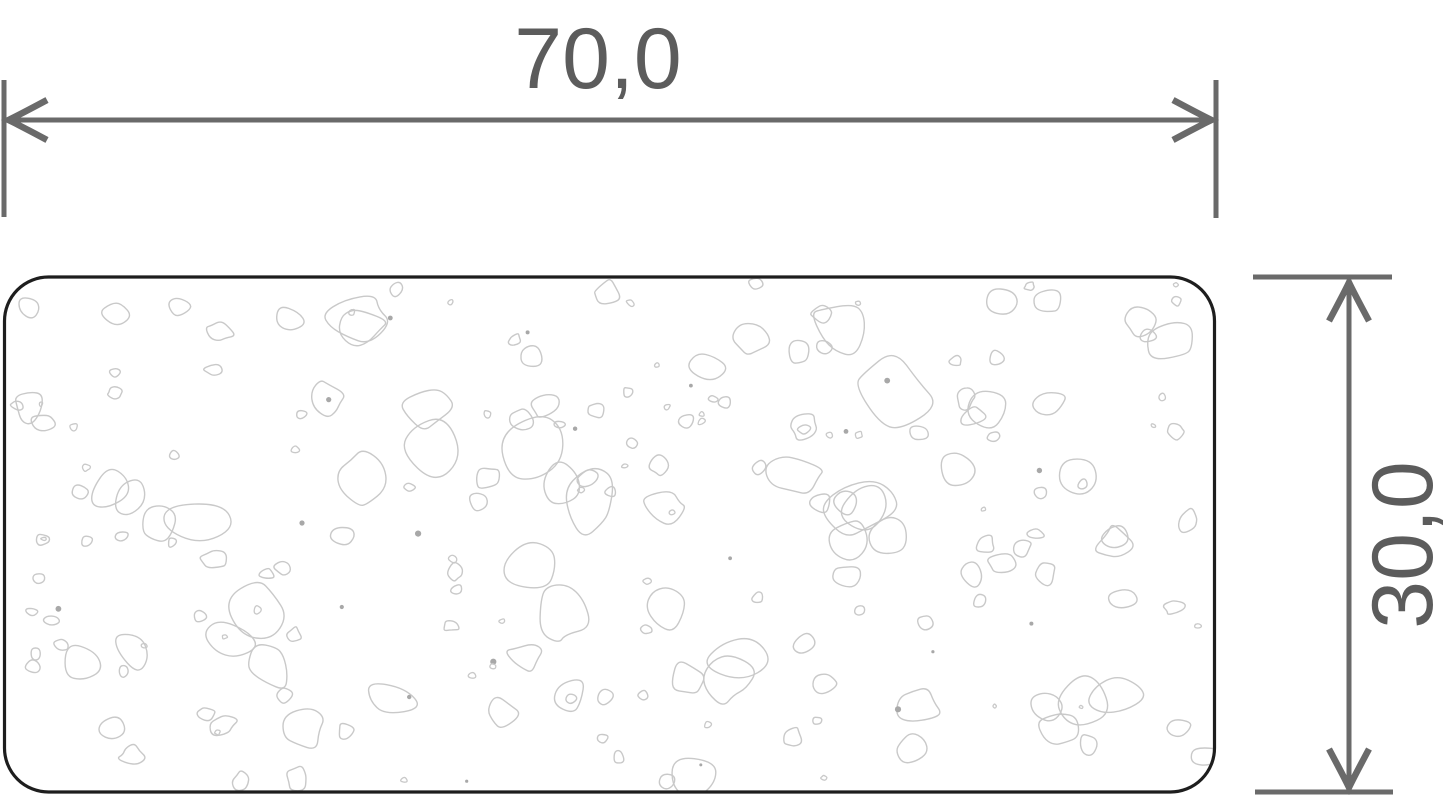 The height and width of the screenshot is (800, 1453). Describe the element at coordinates (1195, 120) in the screenshot. I see `arrow-right-icon` at that location.